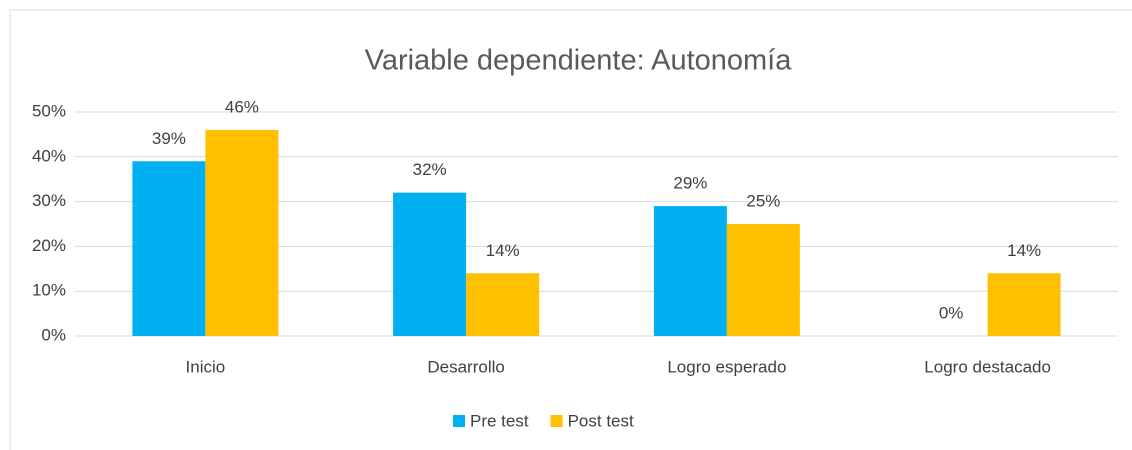  Describe the element at coordinates (206, 366) in the screenshot. I see `x-tick-label: Inicio` at that location.